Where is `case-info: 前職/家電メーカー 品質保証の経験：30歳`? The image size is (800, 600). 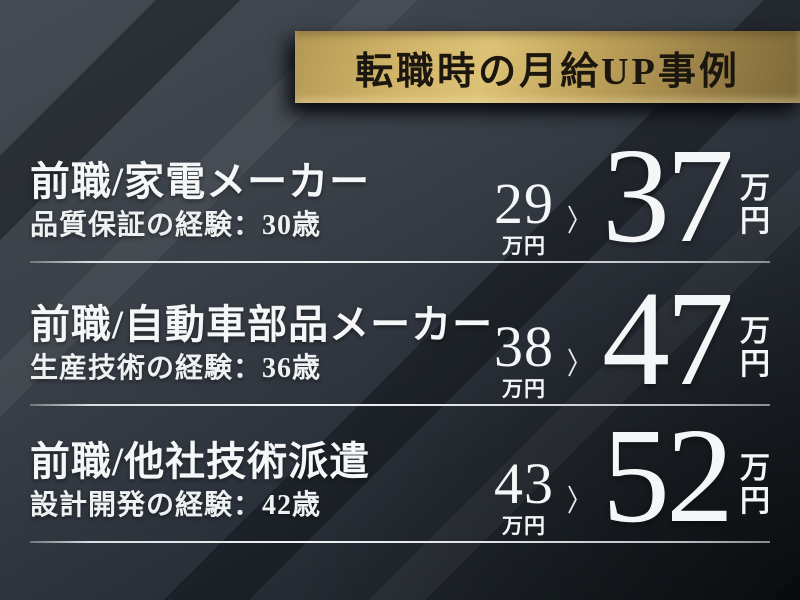
case-info: 前職/家電メーカー 品質保証の経験：30歳 is located at coordinates (200, 201).